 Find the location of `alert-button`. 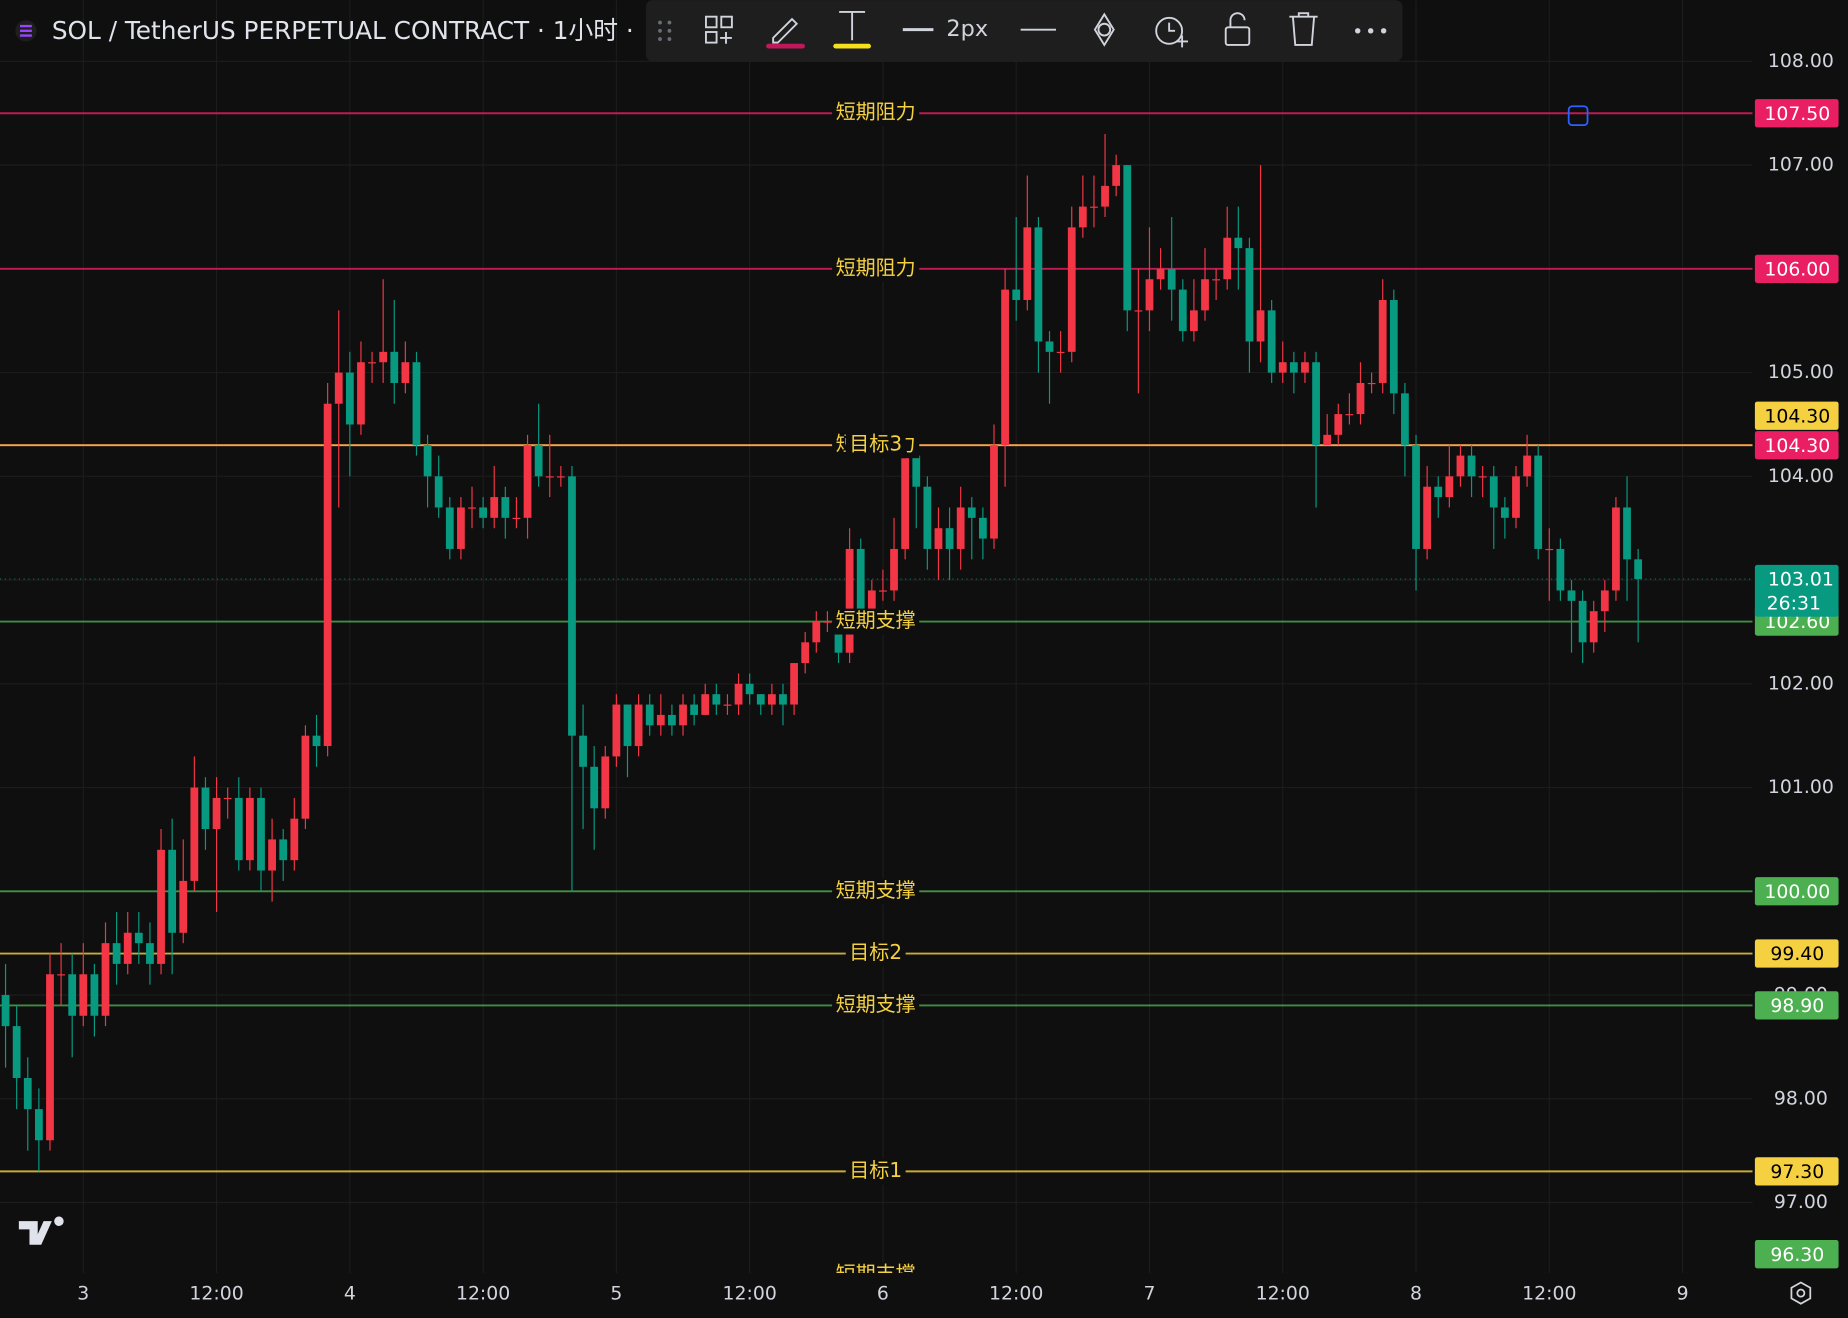

alert-button is located at coordinates (1171, 32).